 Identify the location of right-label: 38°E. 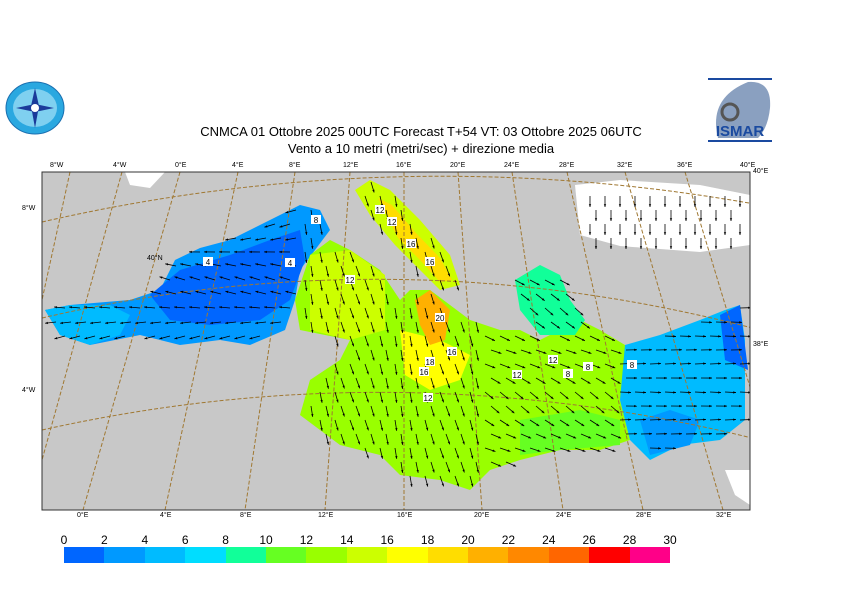
(761, 344).